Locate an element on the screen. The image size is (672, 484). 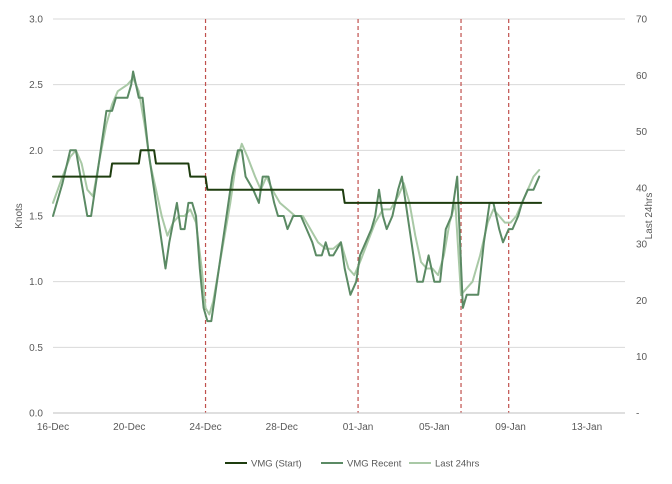
x-tick-label: 24-Dec is located at coordinates (205, 427).